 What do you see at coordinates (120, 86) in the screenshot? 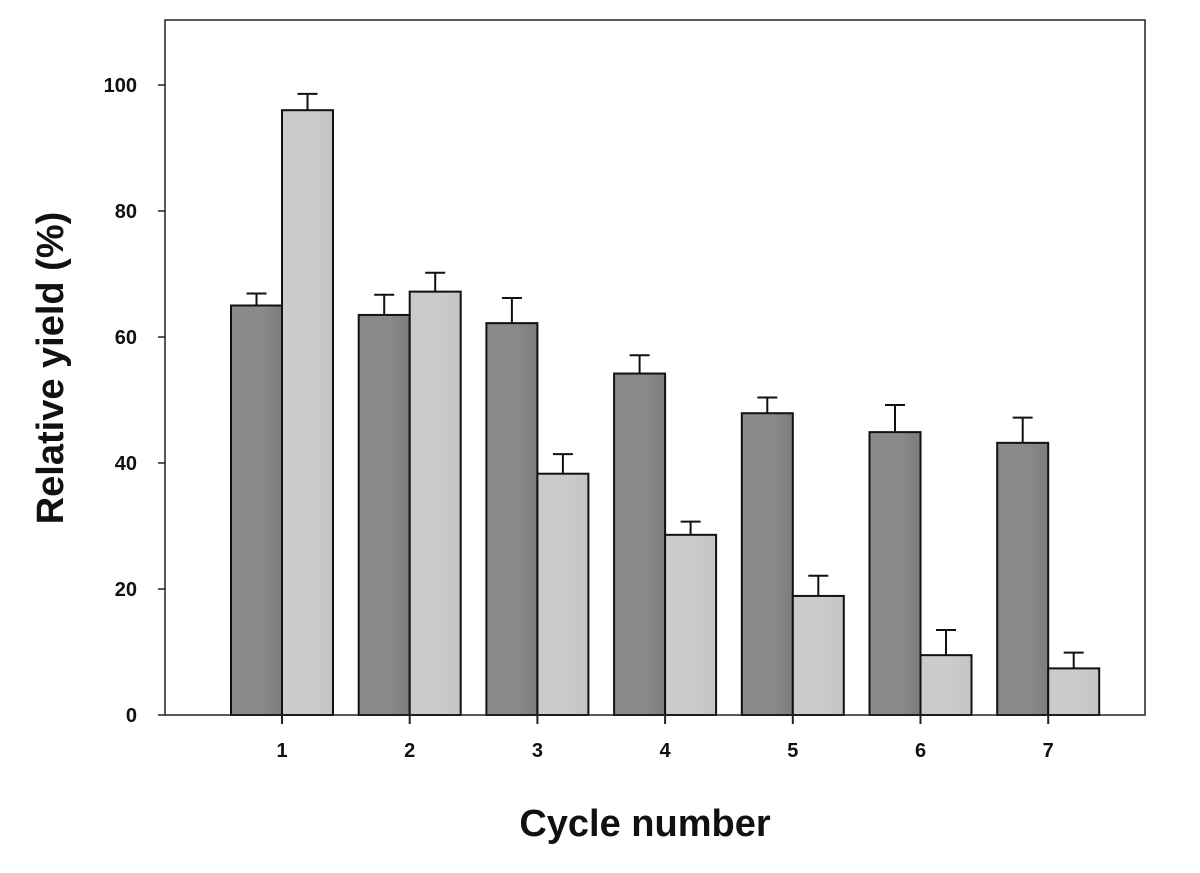
I see `y-tick-label: 100` at bounding box center [120, 86].